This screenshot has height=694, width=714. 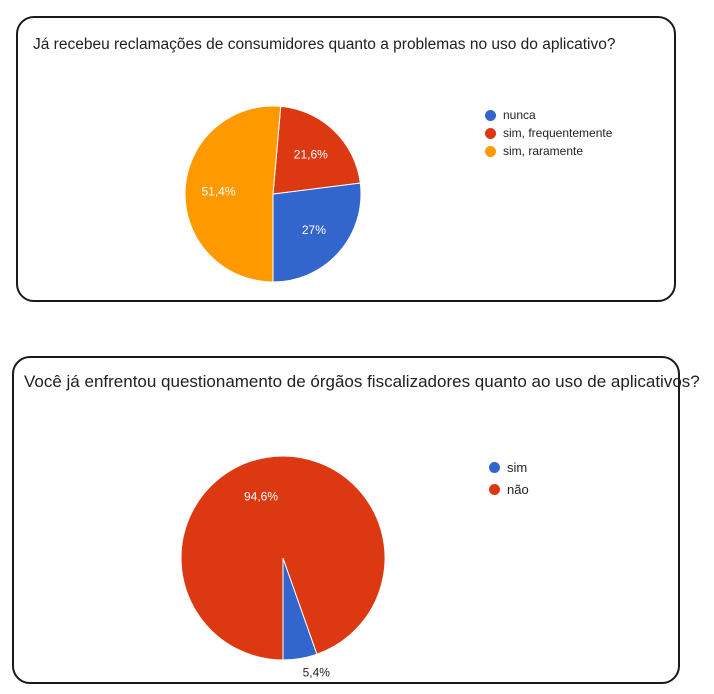 I want to click on legend-item: sim, so click(x=509, y=467).